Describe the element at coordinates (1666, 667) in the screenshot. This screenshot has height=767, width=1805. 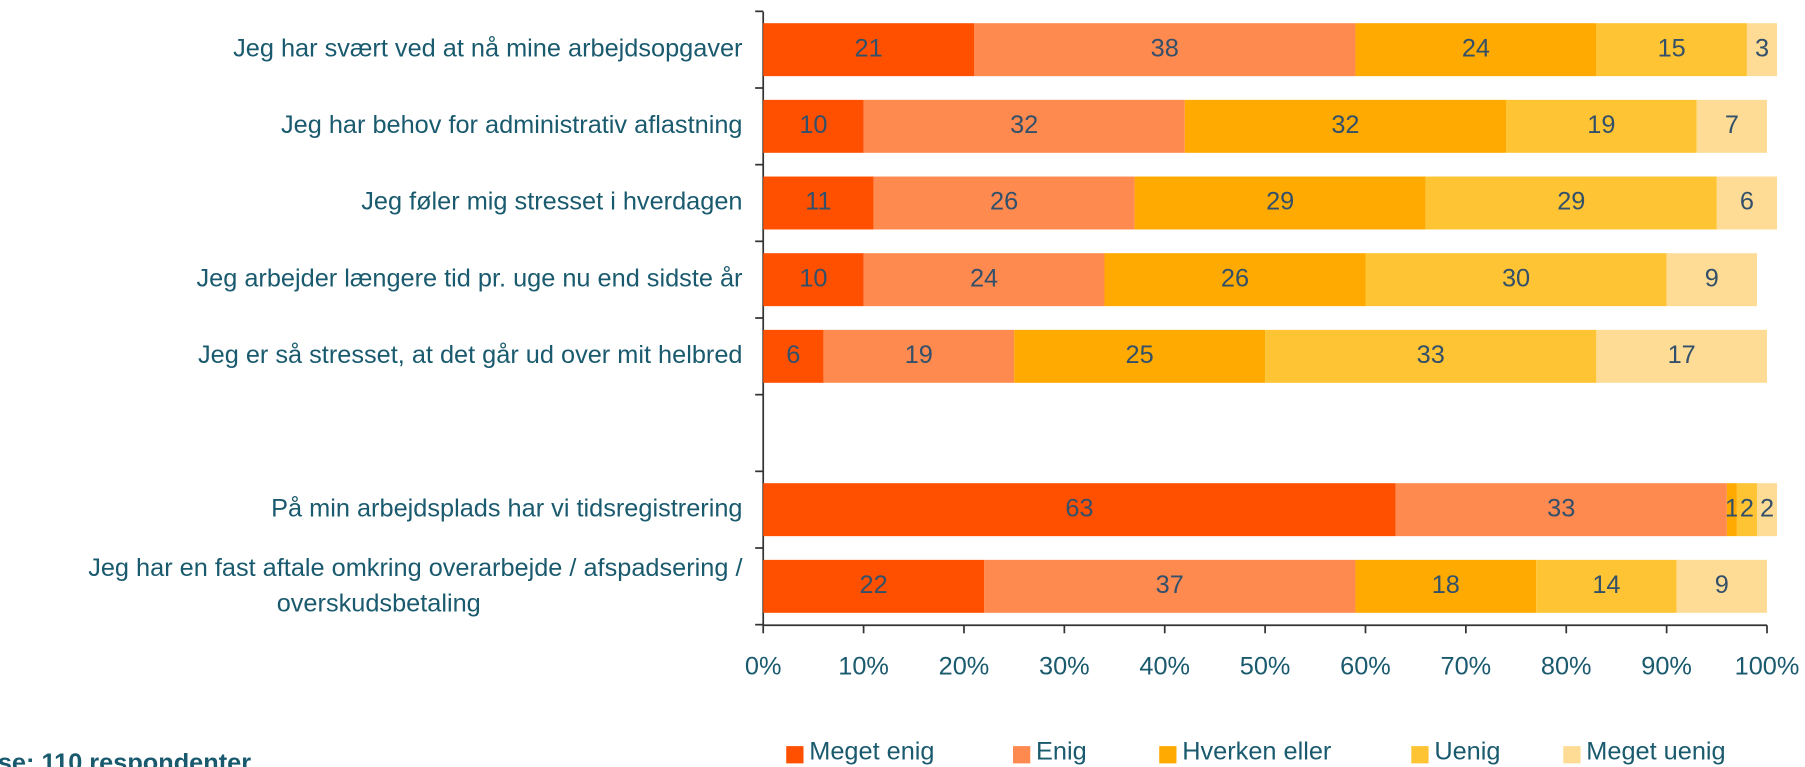
I see `x-tick-label: 90%` at that location.